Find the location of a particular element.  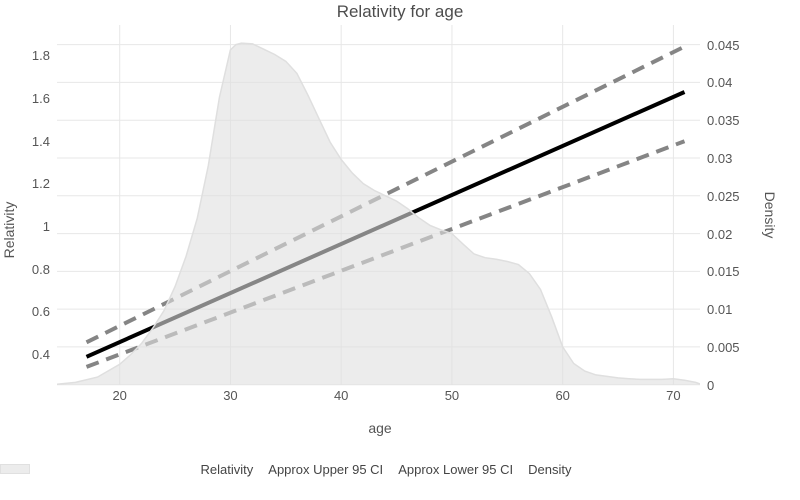

x-tick: 30 is located at coordinates (230, 395).